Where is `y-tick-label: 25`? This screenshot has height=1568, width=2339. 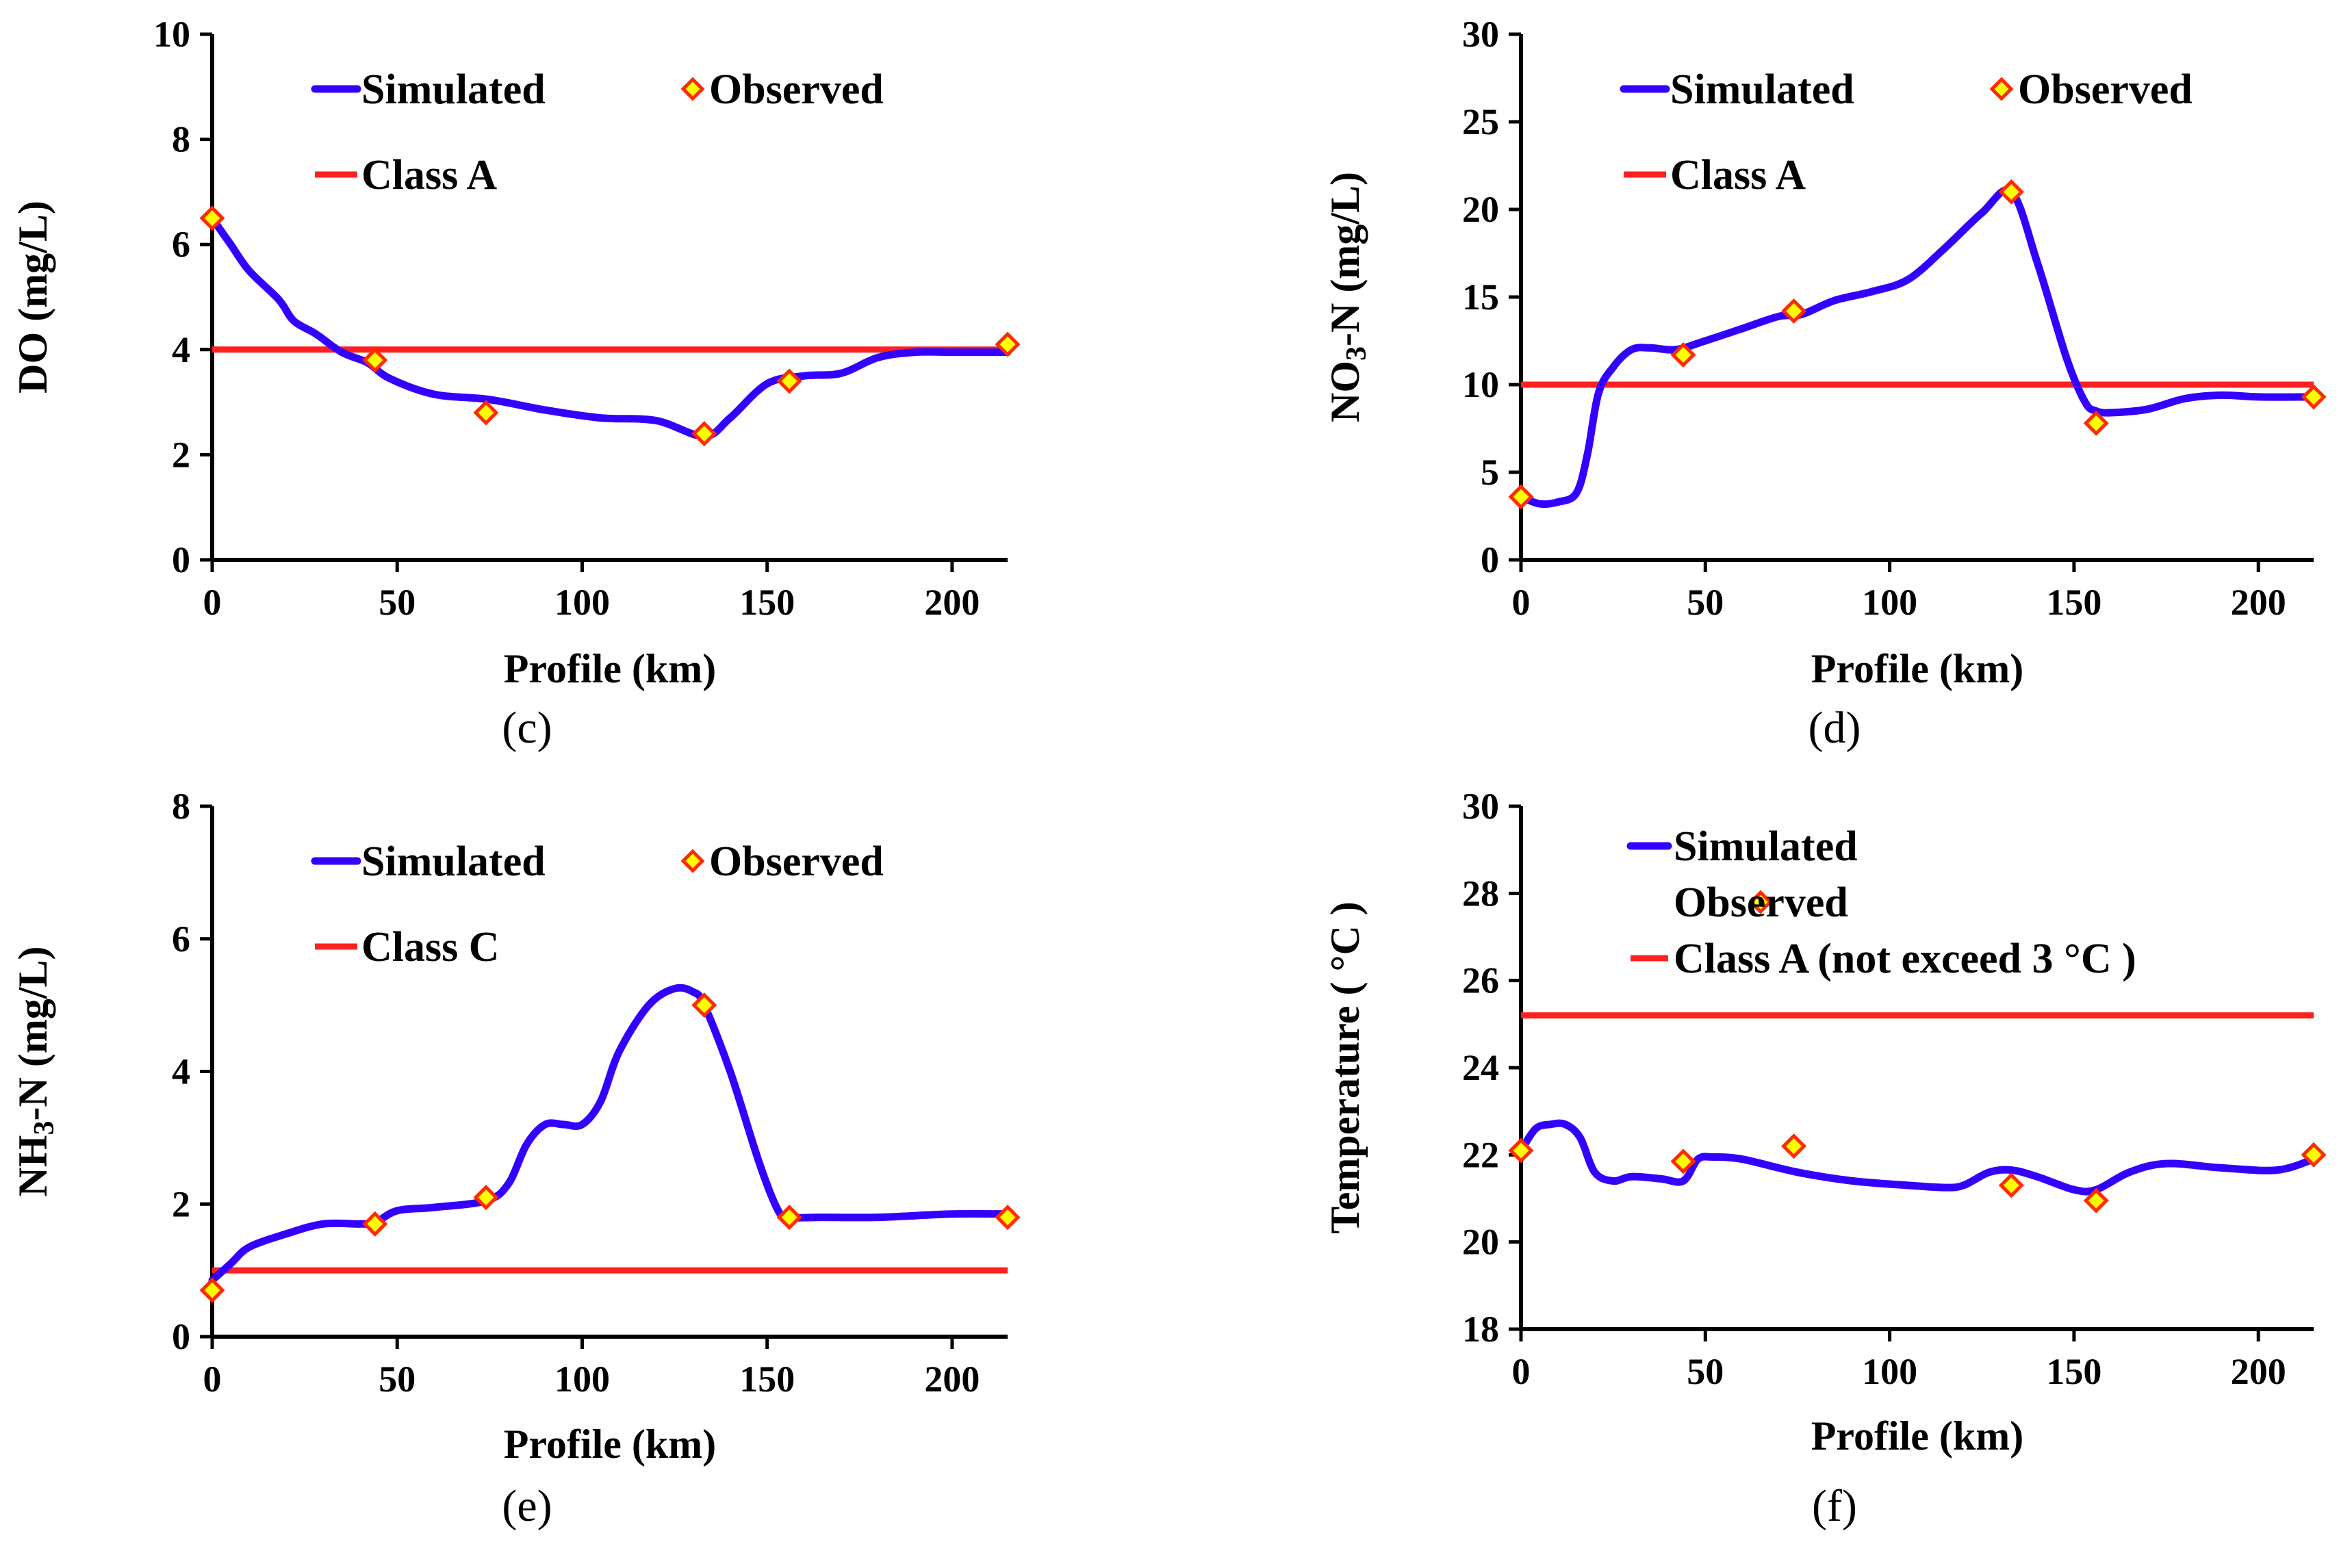 y-tick-label: 25 is located at coordinates (1481, 121).